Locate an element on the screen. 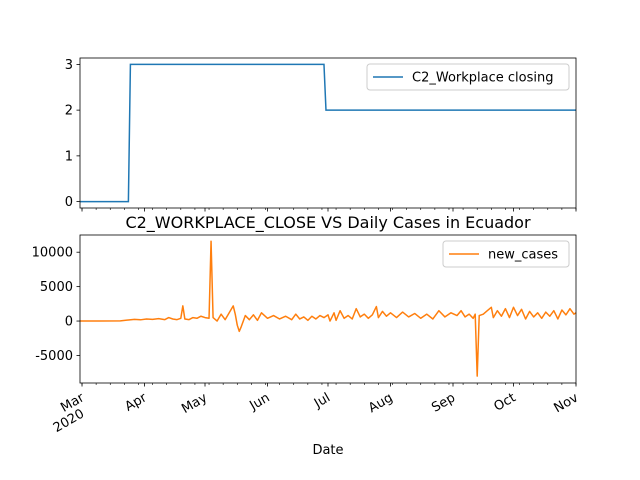 The width and height of the screenshot is (640, 480). top-y-tick-label: 2 is located at coordinates (69, 111).